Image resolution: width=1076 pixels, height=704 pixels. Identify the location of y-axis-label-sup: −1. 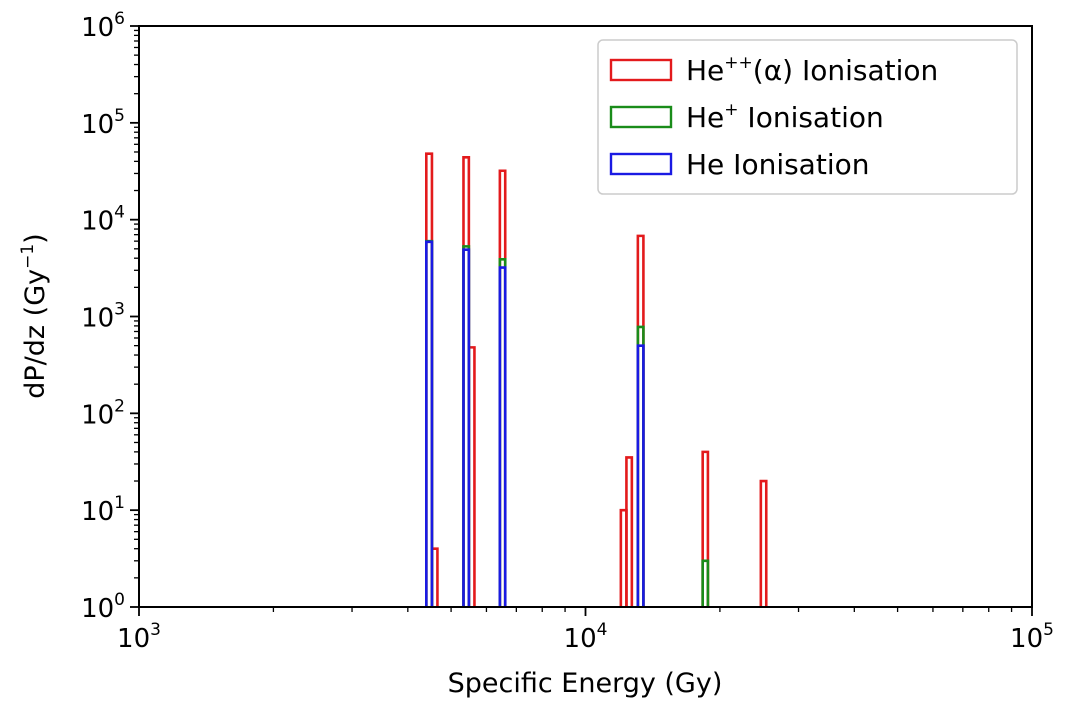
(28, 256).